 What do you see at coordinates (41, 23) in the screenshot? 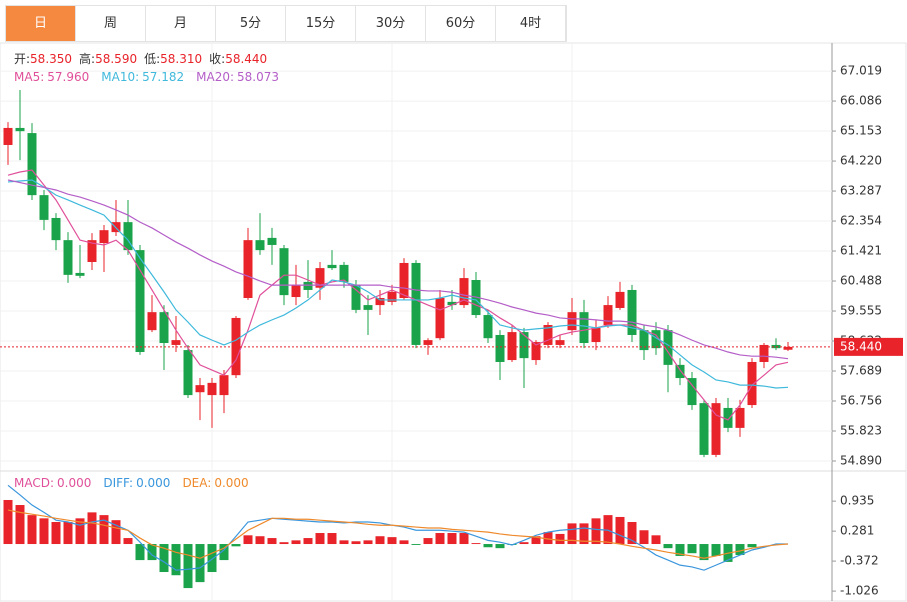
I see `period-tab: 日` at bounding box center [41, 23].